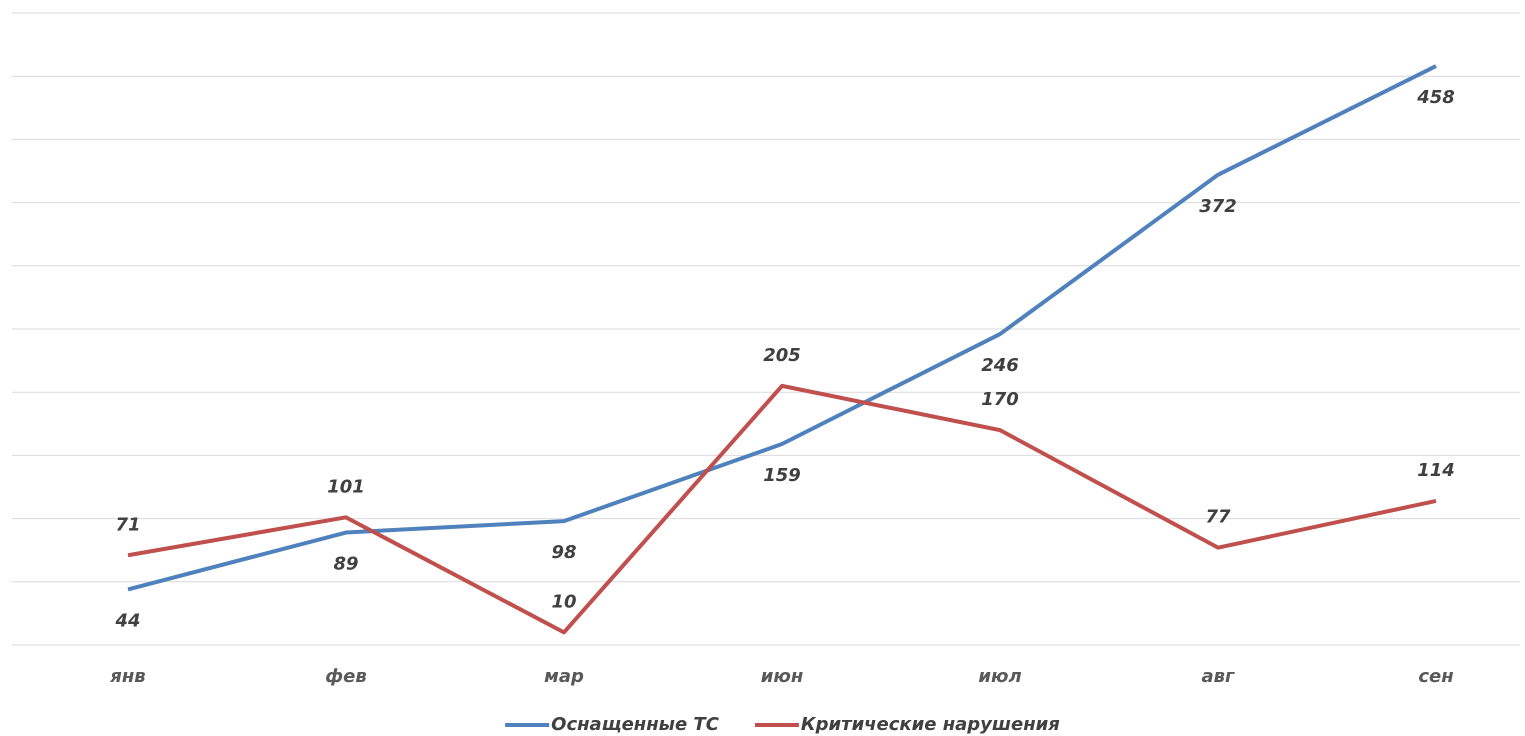 This screenshot has width=1525, height=736. What do you see at coordinates (564, 676) in the screenshot?
I see `x-tick-label: мар` at bounding box center [564, 676].